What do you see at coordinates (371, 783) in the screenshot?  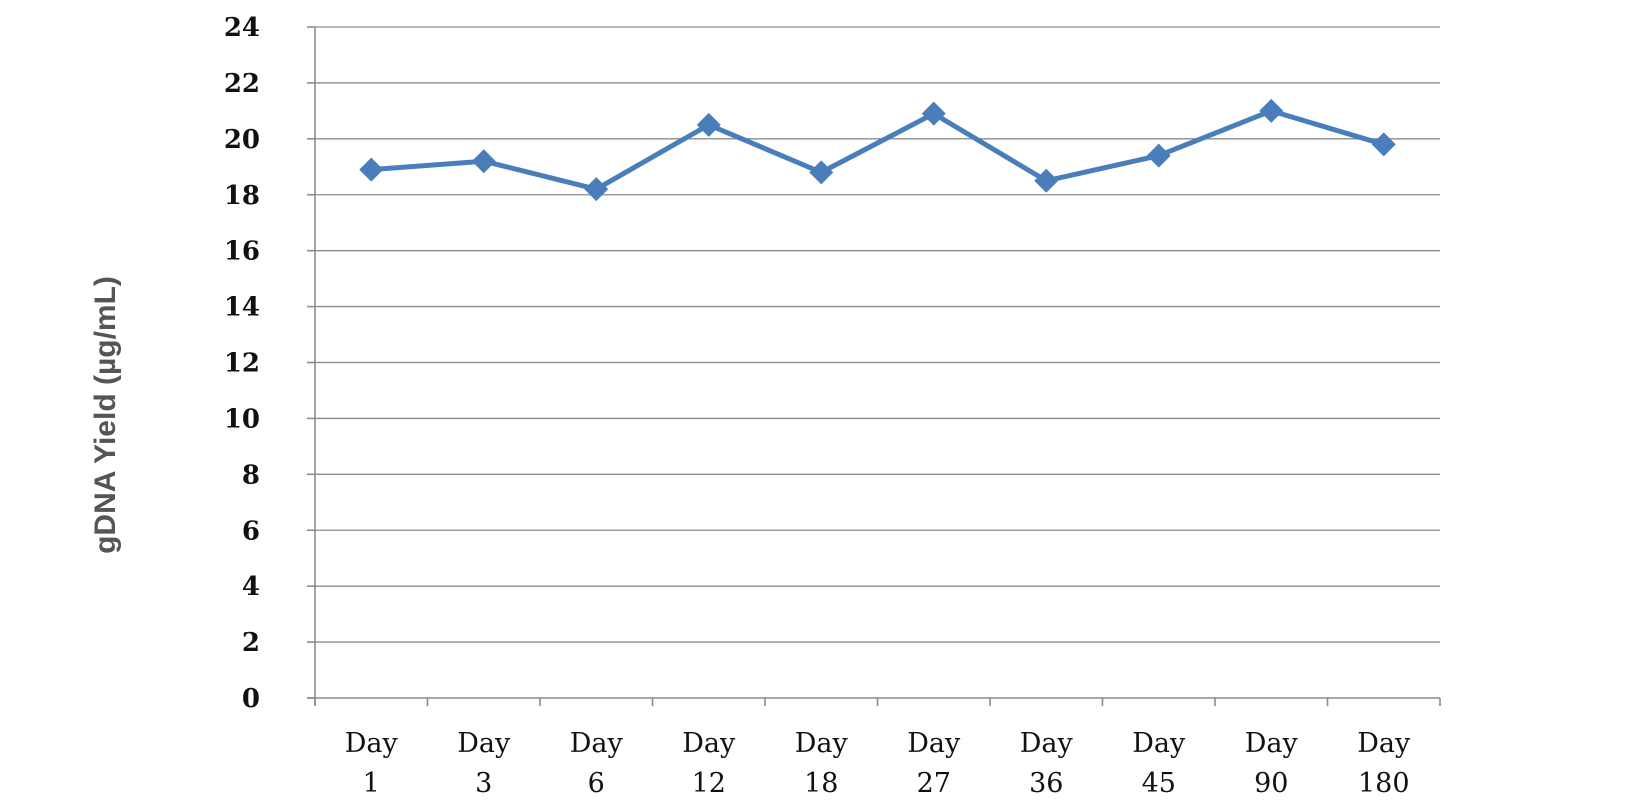 I see `x-tick-label-line2: 1` at bounding box center [371, 783].